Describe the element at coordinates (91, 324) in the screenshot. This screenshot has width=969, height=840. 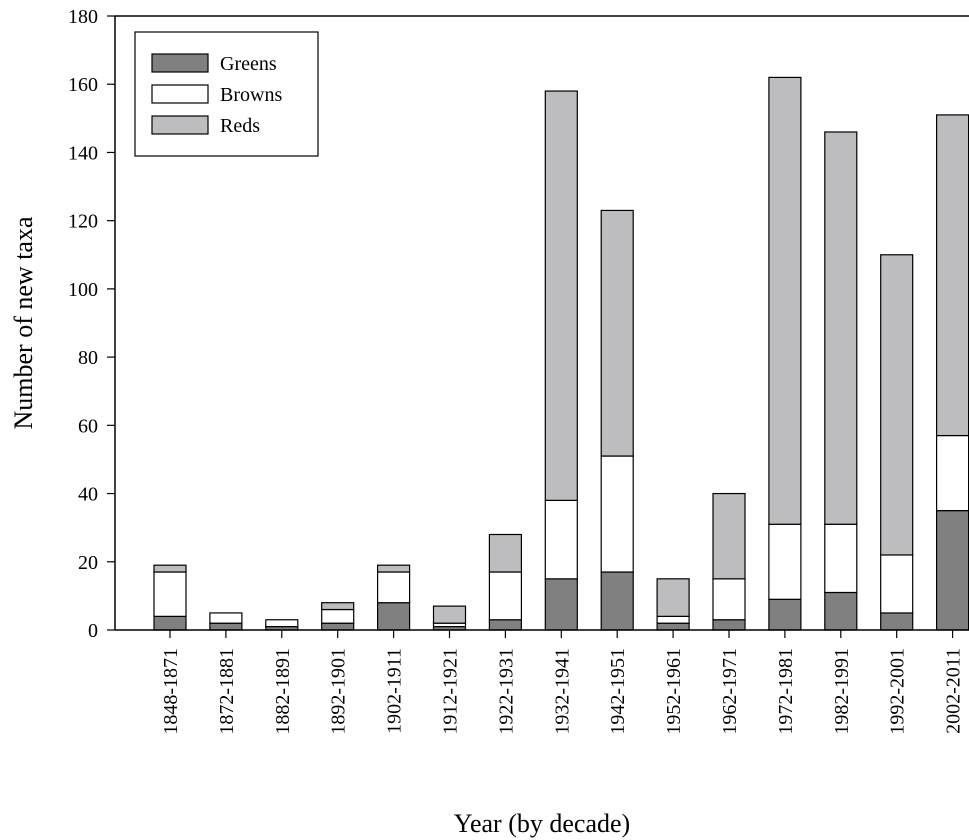
I see `y-ticks: 0 20 40 60 80 100 120 140 160 180` at that location.